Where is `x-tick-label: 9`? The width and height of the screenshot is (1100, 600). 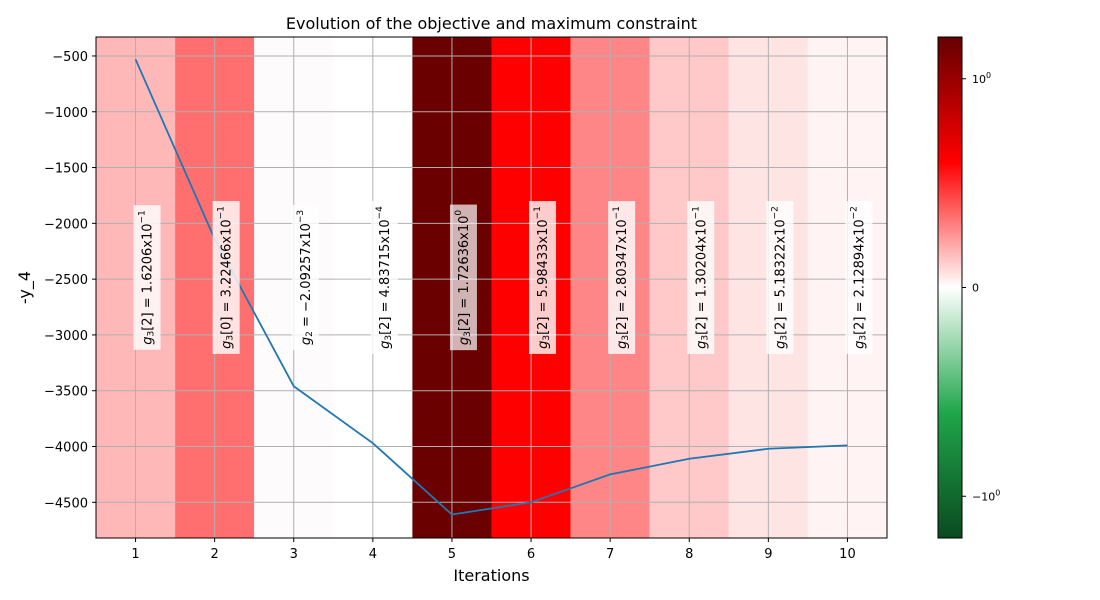 x-tick-label: 9 is located at coordinates (768, 554).